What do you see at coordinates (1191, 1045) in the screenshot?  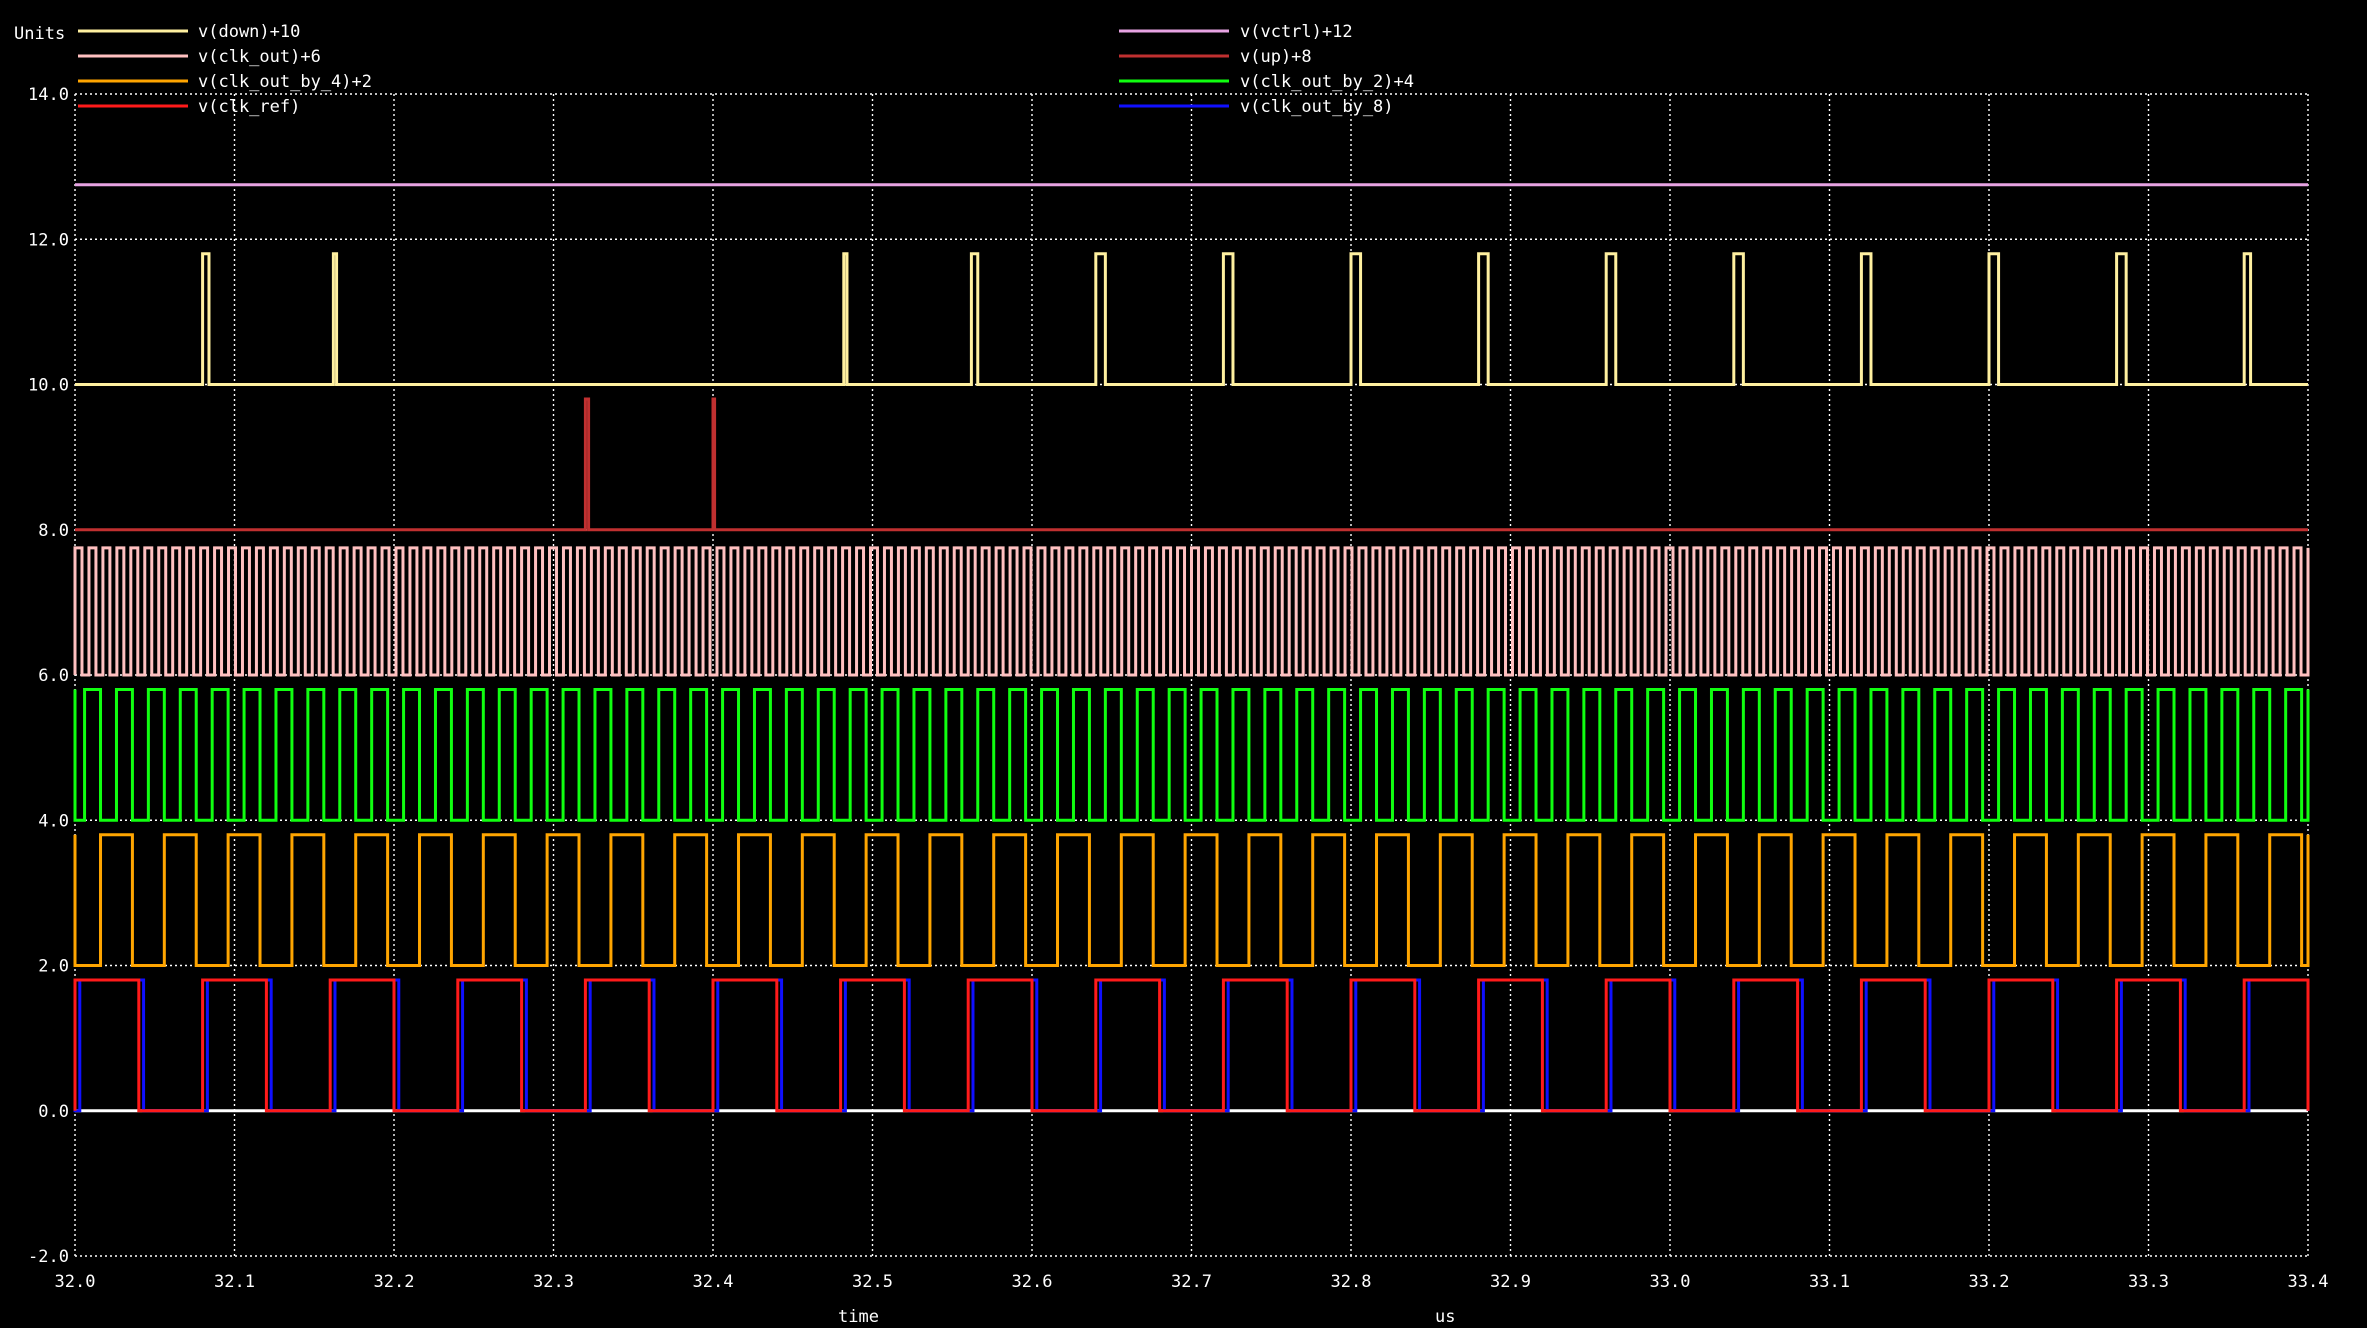 I see `series-line-v-clk-ref` at bounding box center [1191, 1045].